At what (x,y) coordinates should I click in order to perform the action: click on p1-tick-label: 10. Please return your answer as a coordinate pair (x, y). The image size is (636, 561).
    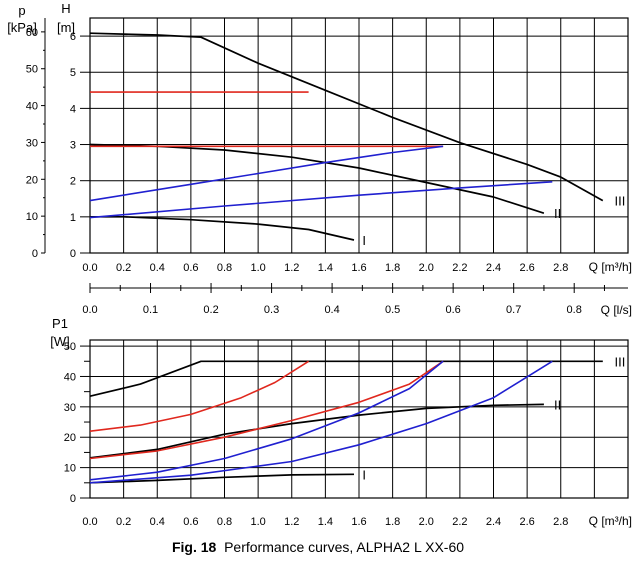
    Looking at the image, I should click on (70, 469).